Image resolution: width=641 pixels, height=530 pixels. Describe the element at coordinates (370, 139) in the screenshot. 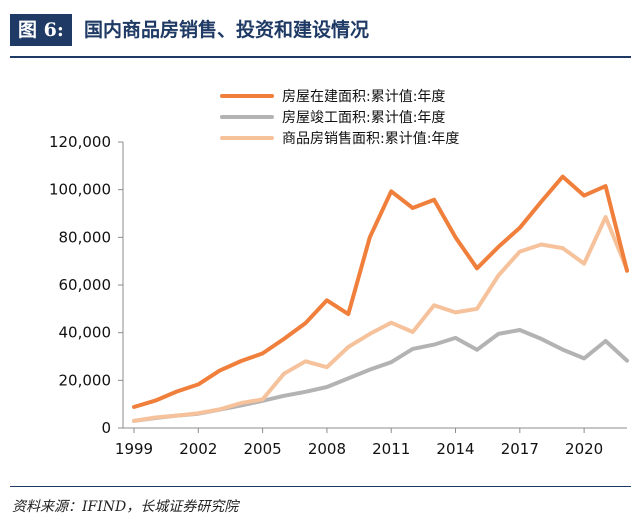

I see `legend-label-3: 商品房销售面积:累计值:年度` at that location.